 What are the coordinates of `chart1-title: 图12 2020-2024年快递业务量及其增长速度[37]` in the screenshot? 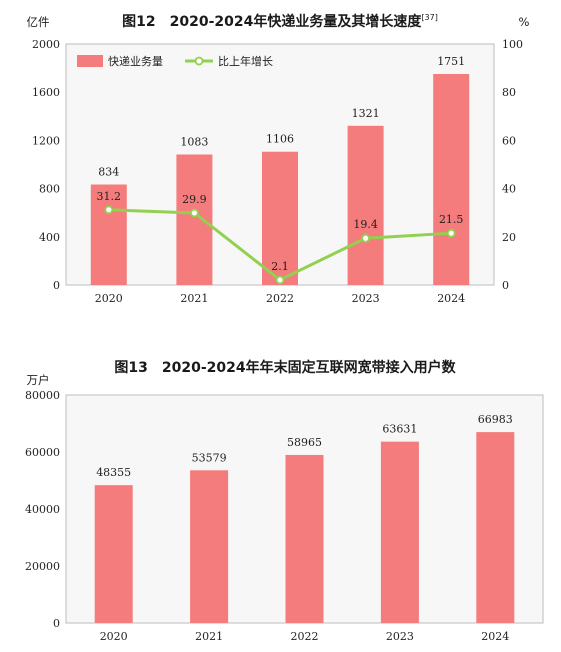 It's located at (280, 21).